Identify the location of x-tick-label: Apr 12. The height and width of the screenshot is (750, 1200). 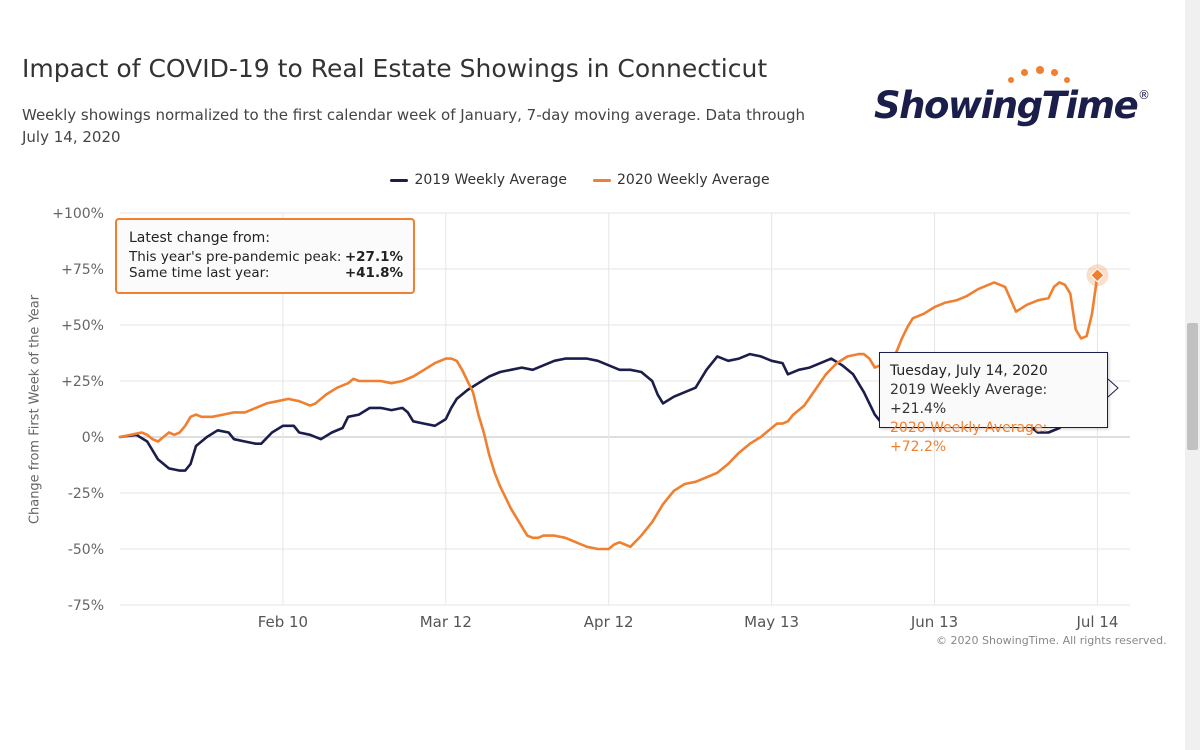
(609, 622).